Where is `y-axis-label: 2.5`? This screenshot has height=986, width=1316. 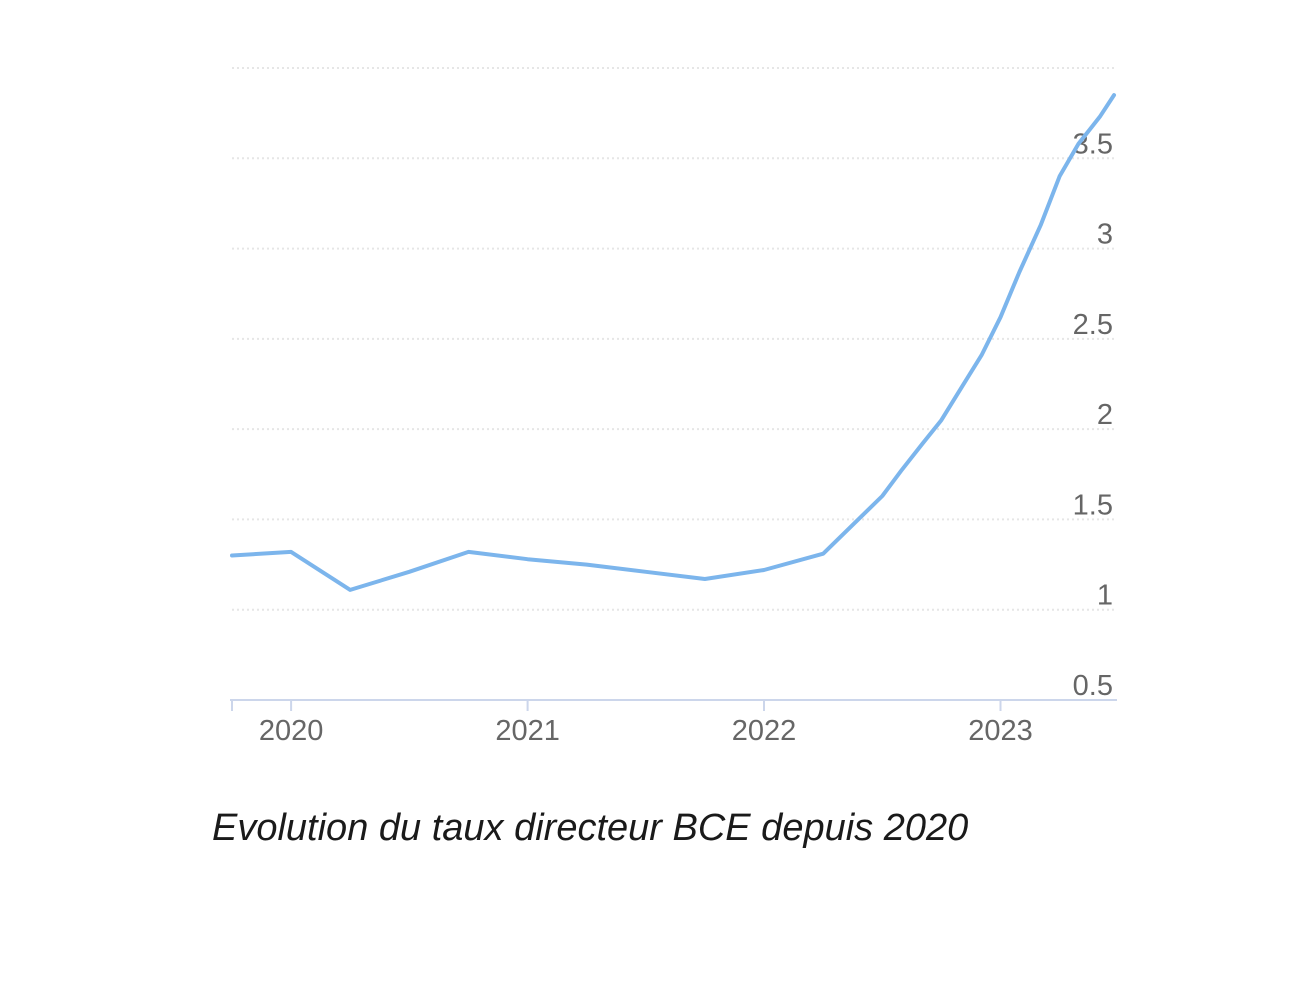 y-axis-label: 2.5 is located at coordinates (1093, 325).